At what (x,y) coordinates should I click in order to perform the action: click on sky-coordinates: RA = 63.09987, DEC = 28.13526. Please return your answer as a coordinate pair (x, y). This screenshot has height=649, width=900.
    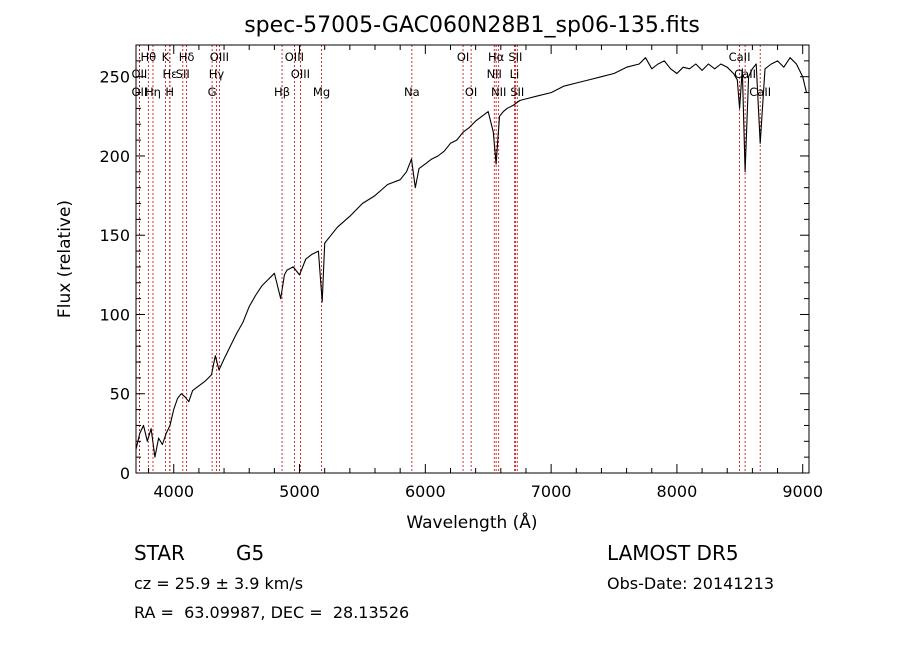
    Looking at the image, I should click on (272, 612).